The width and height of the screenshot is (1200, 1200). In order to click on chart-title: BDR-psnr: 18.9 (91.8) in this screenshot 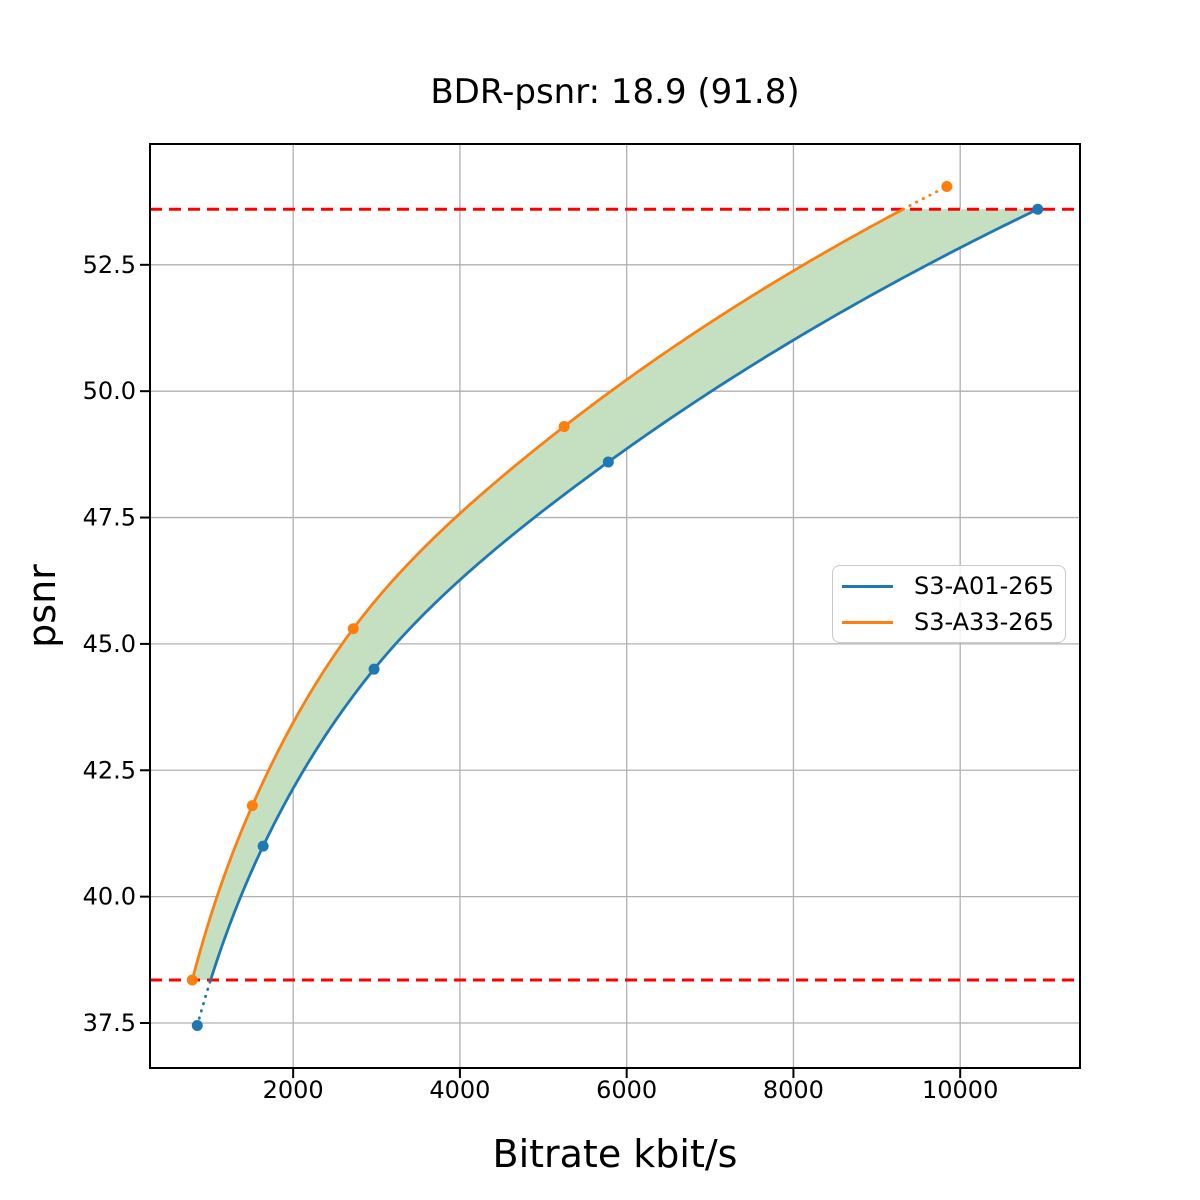, I will do `click(615, 92)`.